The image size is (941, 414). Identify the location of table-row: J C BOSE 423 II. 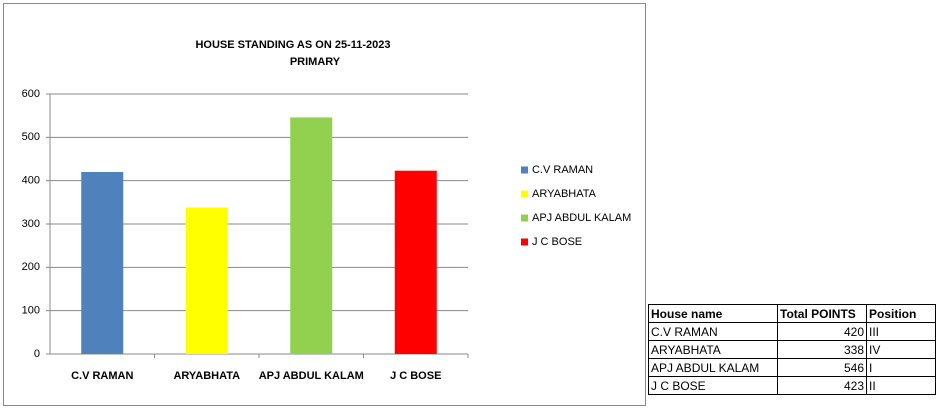
(792, 385).